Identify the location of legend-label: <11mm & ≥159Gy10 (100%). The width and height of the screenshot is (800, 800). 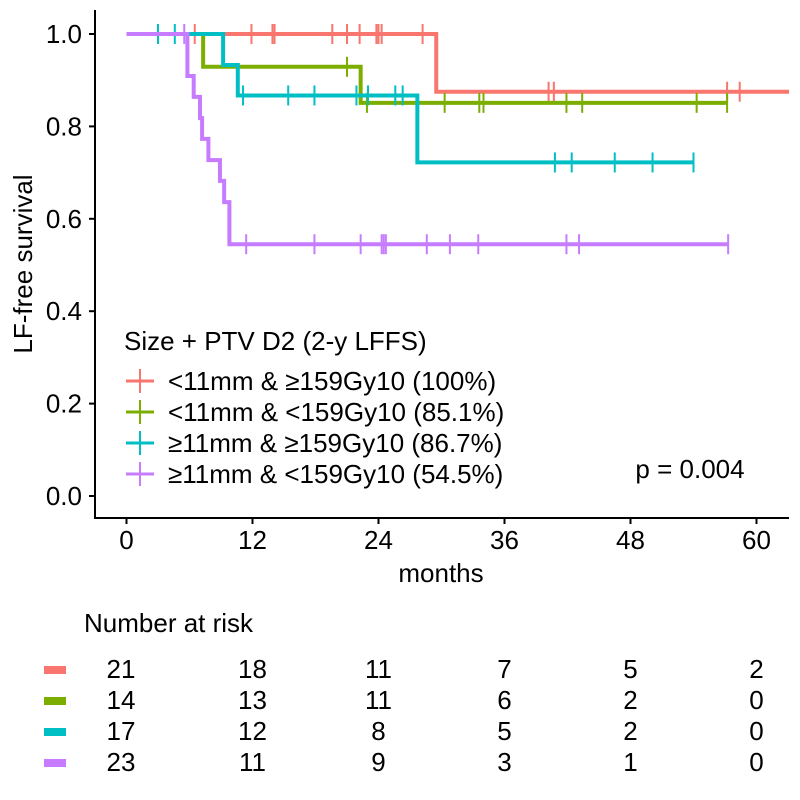
(332, 381).